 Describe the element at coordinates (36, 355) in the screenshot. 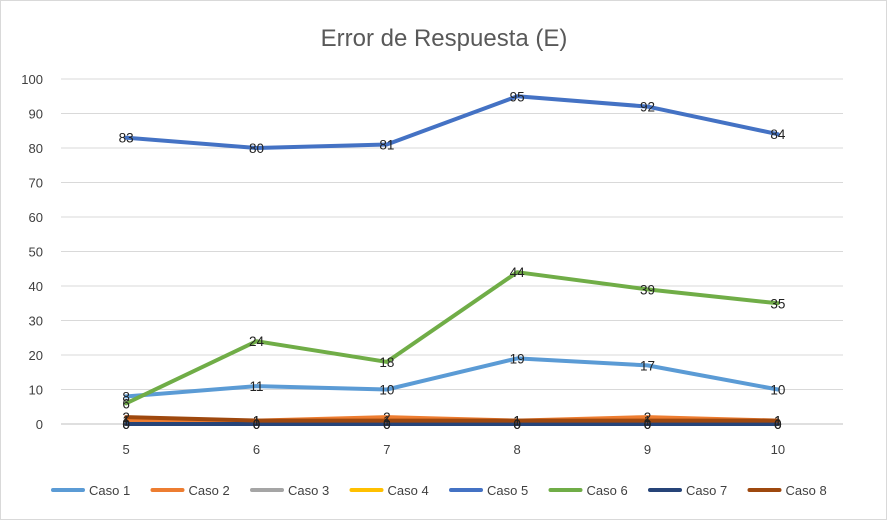

I see `y-tick-label: 20` at that location.